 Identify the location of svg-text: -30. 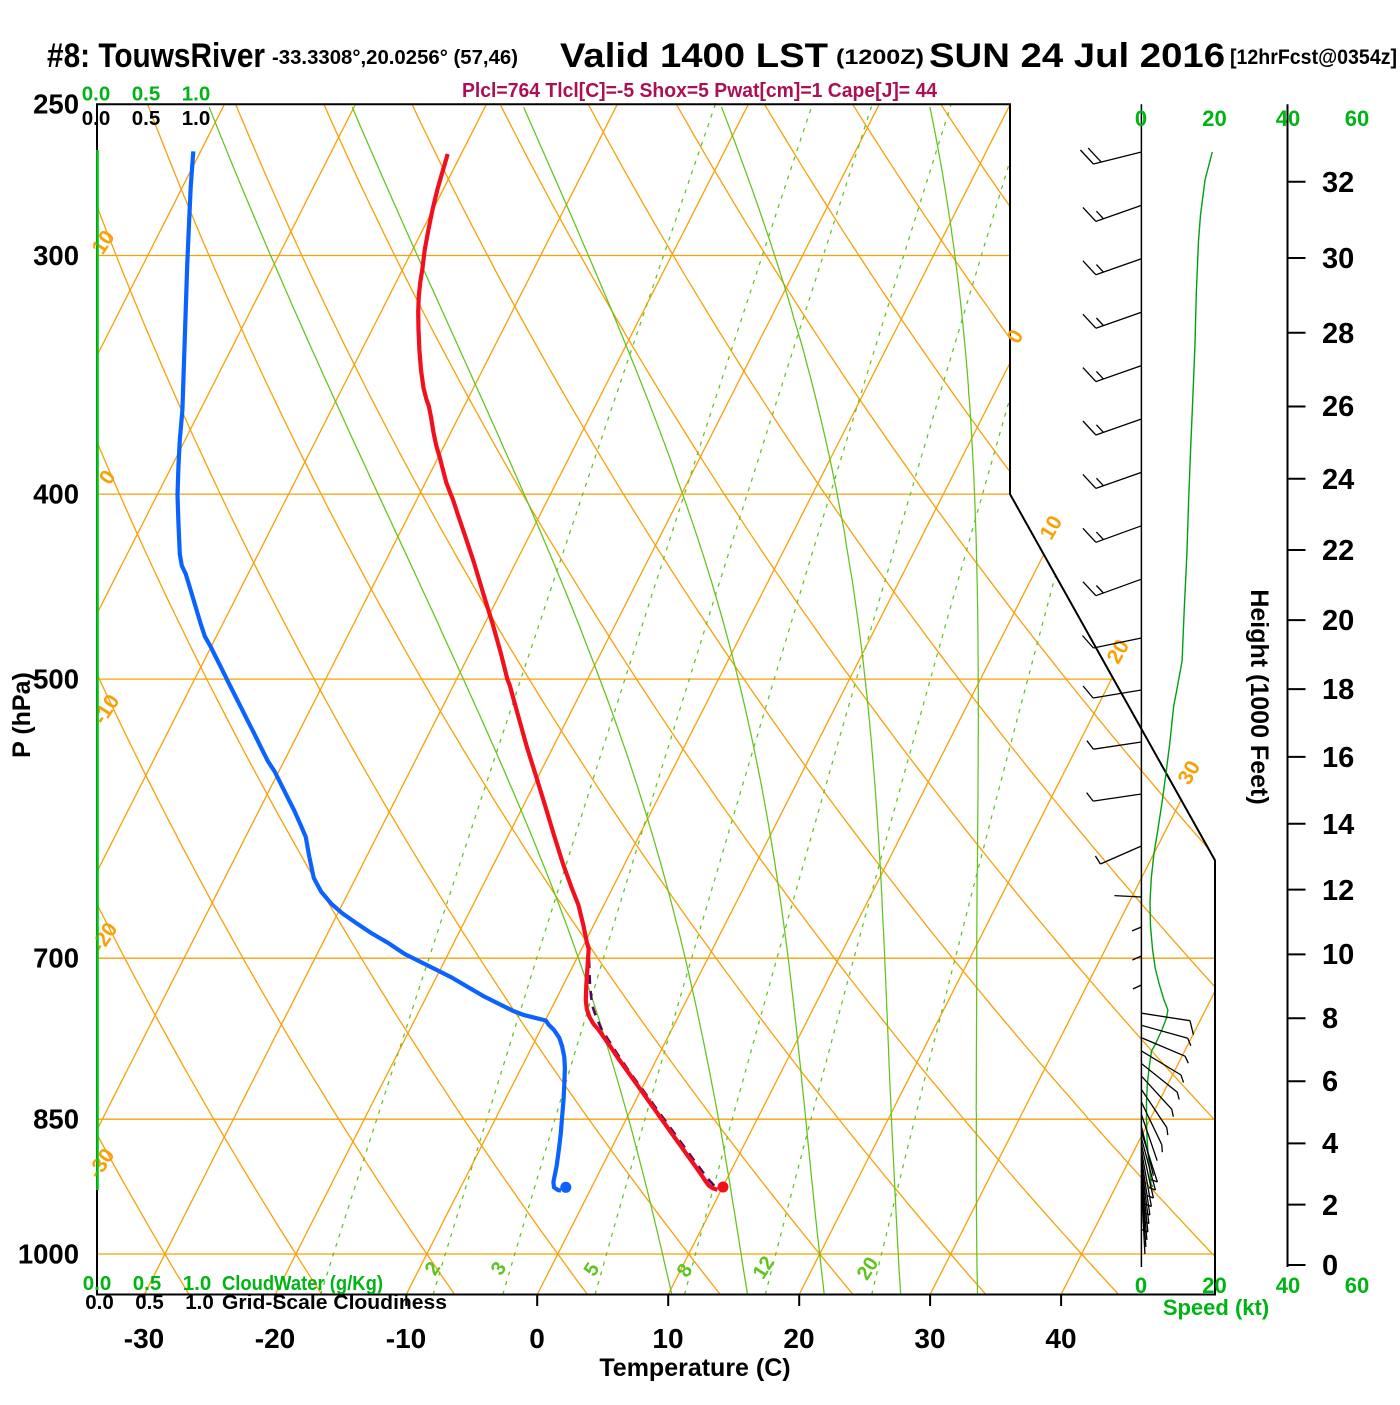
(144, 1338).